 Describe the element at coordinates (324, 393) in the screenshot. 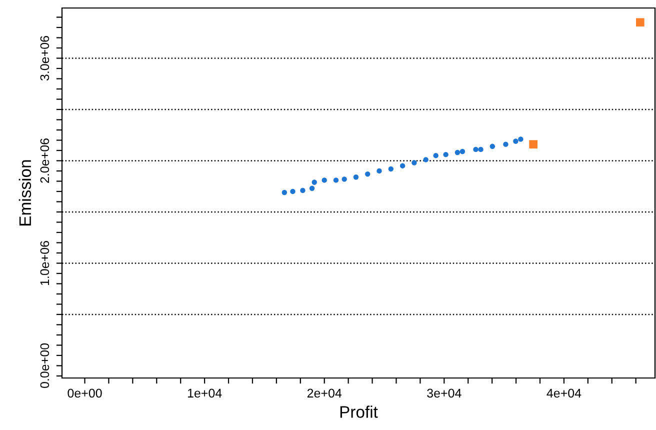

I see `x-tick-label: 2e+04` at that location.